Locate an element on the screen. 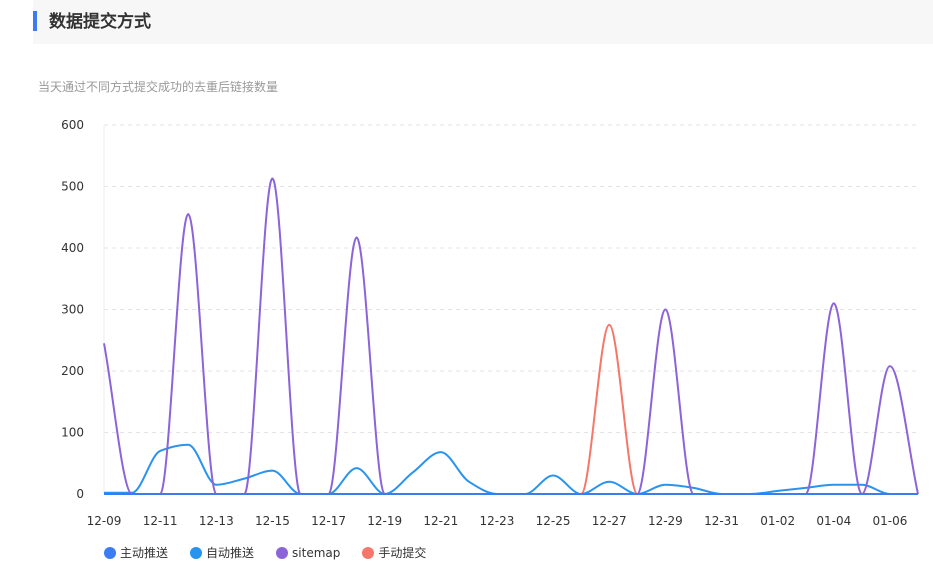 This screenshot has height=570, width=933. y-tick-label: 0 is located at coordinates (80, 494).